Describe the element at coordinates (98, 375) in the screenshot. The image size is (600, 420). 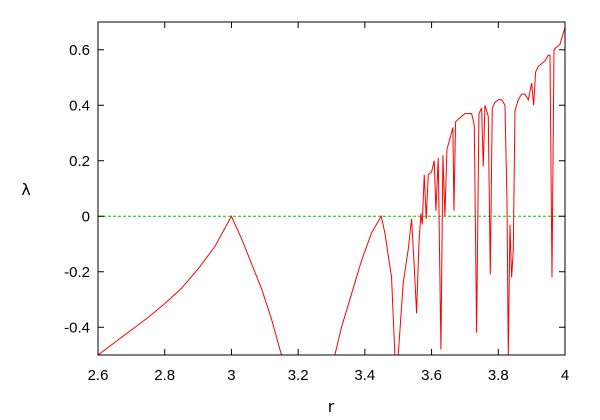
I see `x-tick-label: 2.6` at that location.